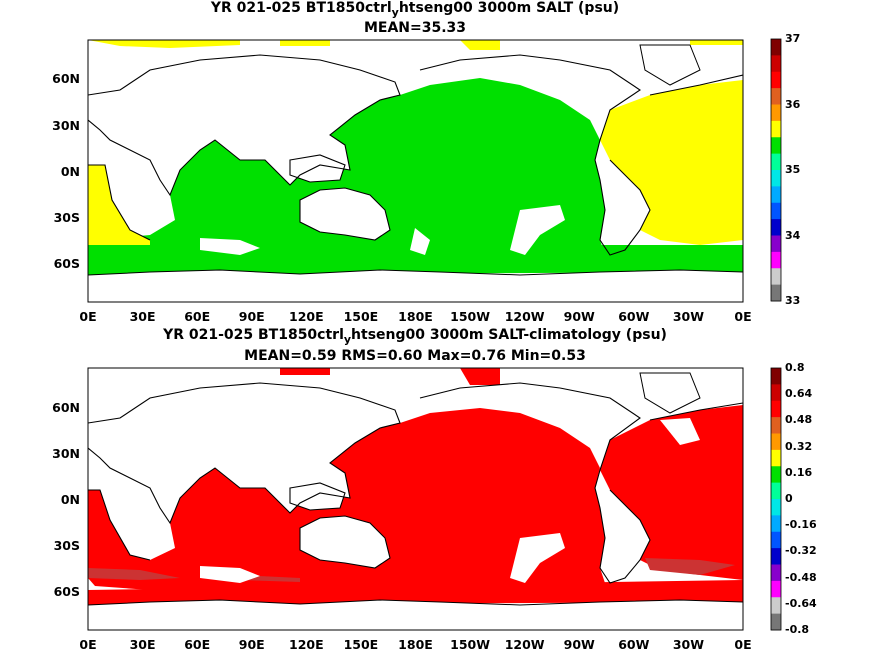  I want to click on bottom-lat-60n: 60N, so click(66, 407).